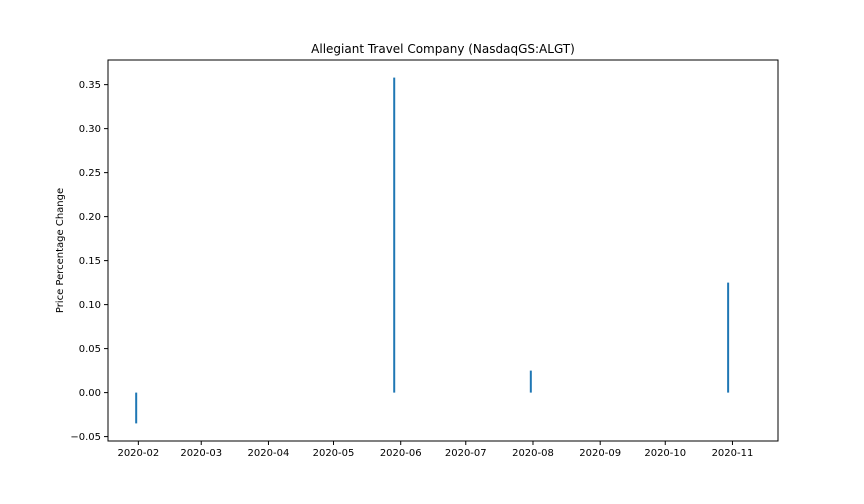 This screenshot has height=504, width=864. What do you see at coordinates (90, 217) in the screenshot?
I see `y-tick-label: 0.20` at bounding box center [90, 217].